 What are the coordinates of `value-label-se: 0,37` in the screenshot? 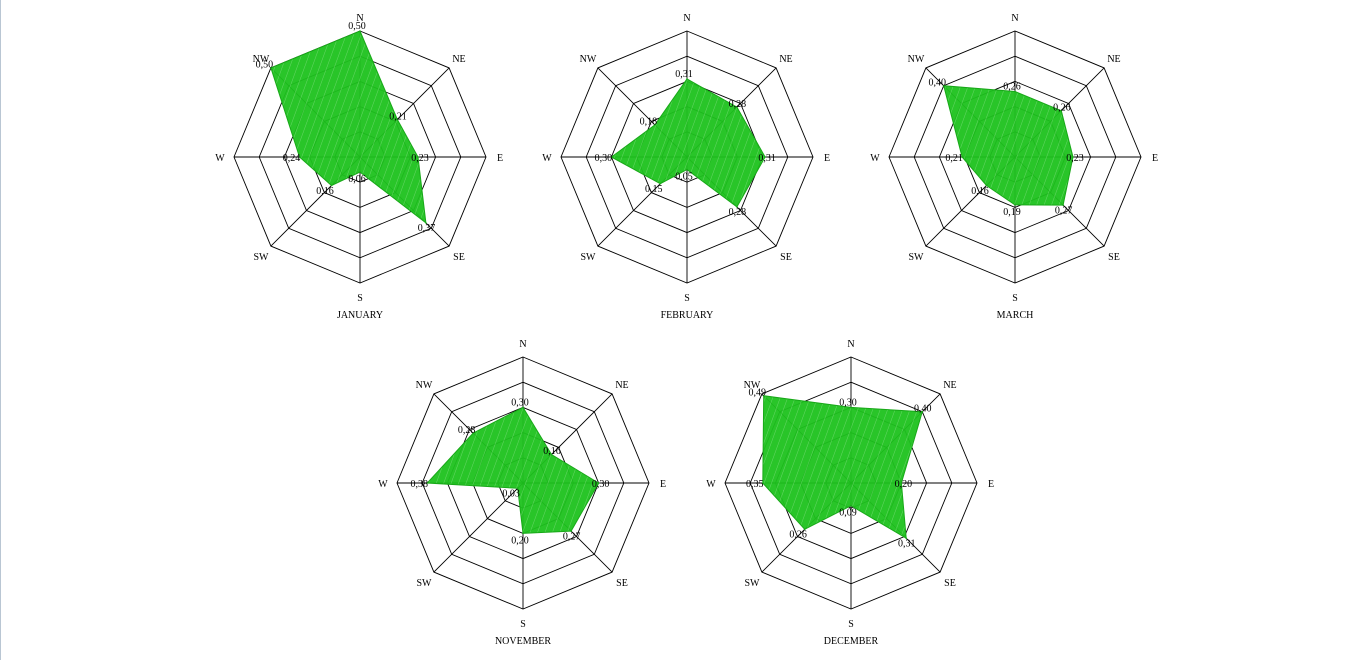 It's located at (427, 228).